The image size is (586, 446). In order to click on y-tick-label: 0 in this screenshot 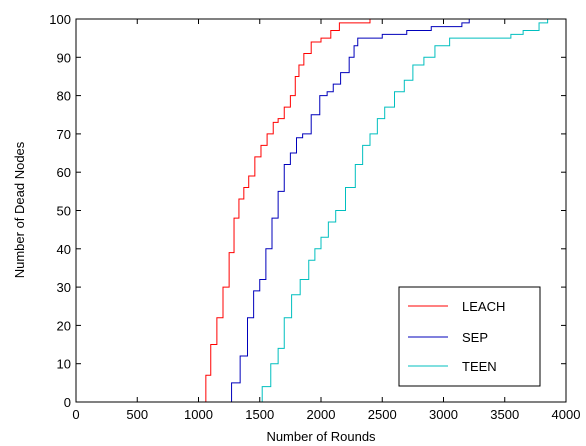, I will do `click(67, 402)`.